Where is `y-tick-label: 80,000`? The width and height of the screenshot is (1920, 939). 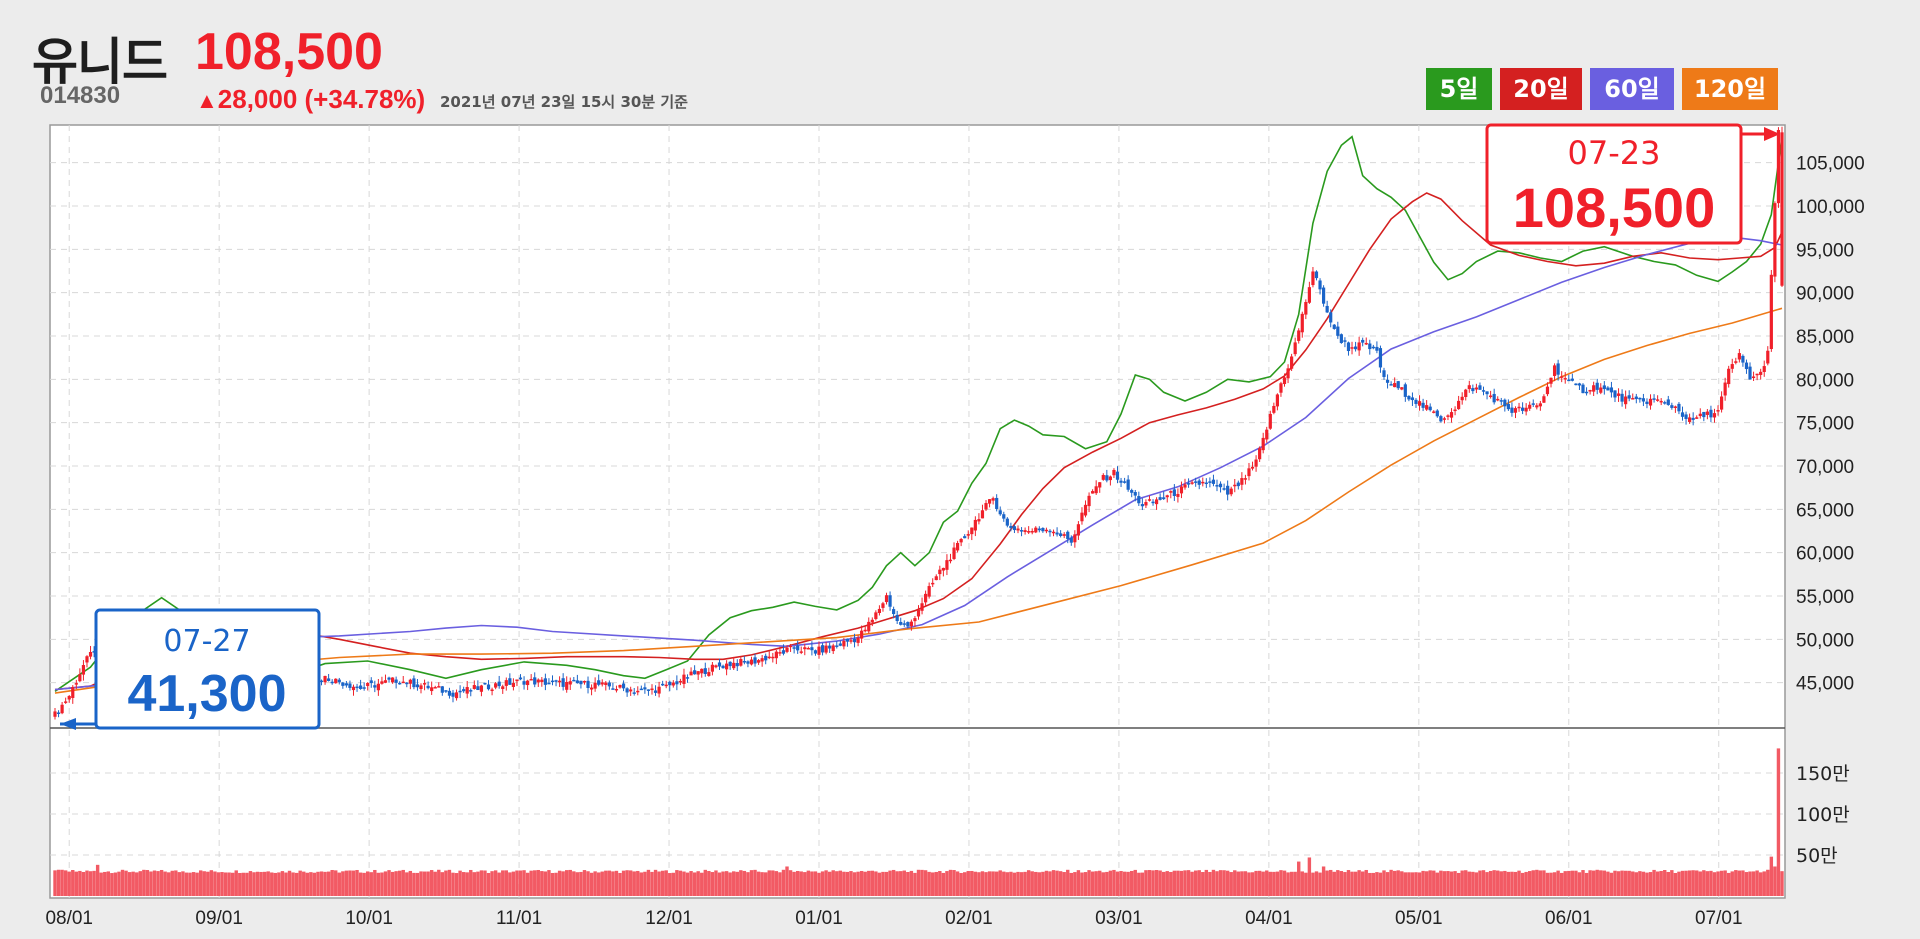 y-tick-label: 80,000 is located at coordinates (1825, 380).